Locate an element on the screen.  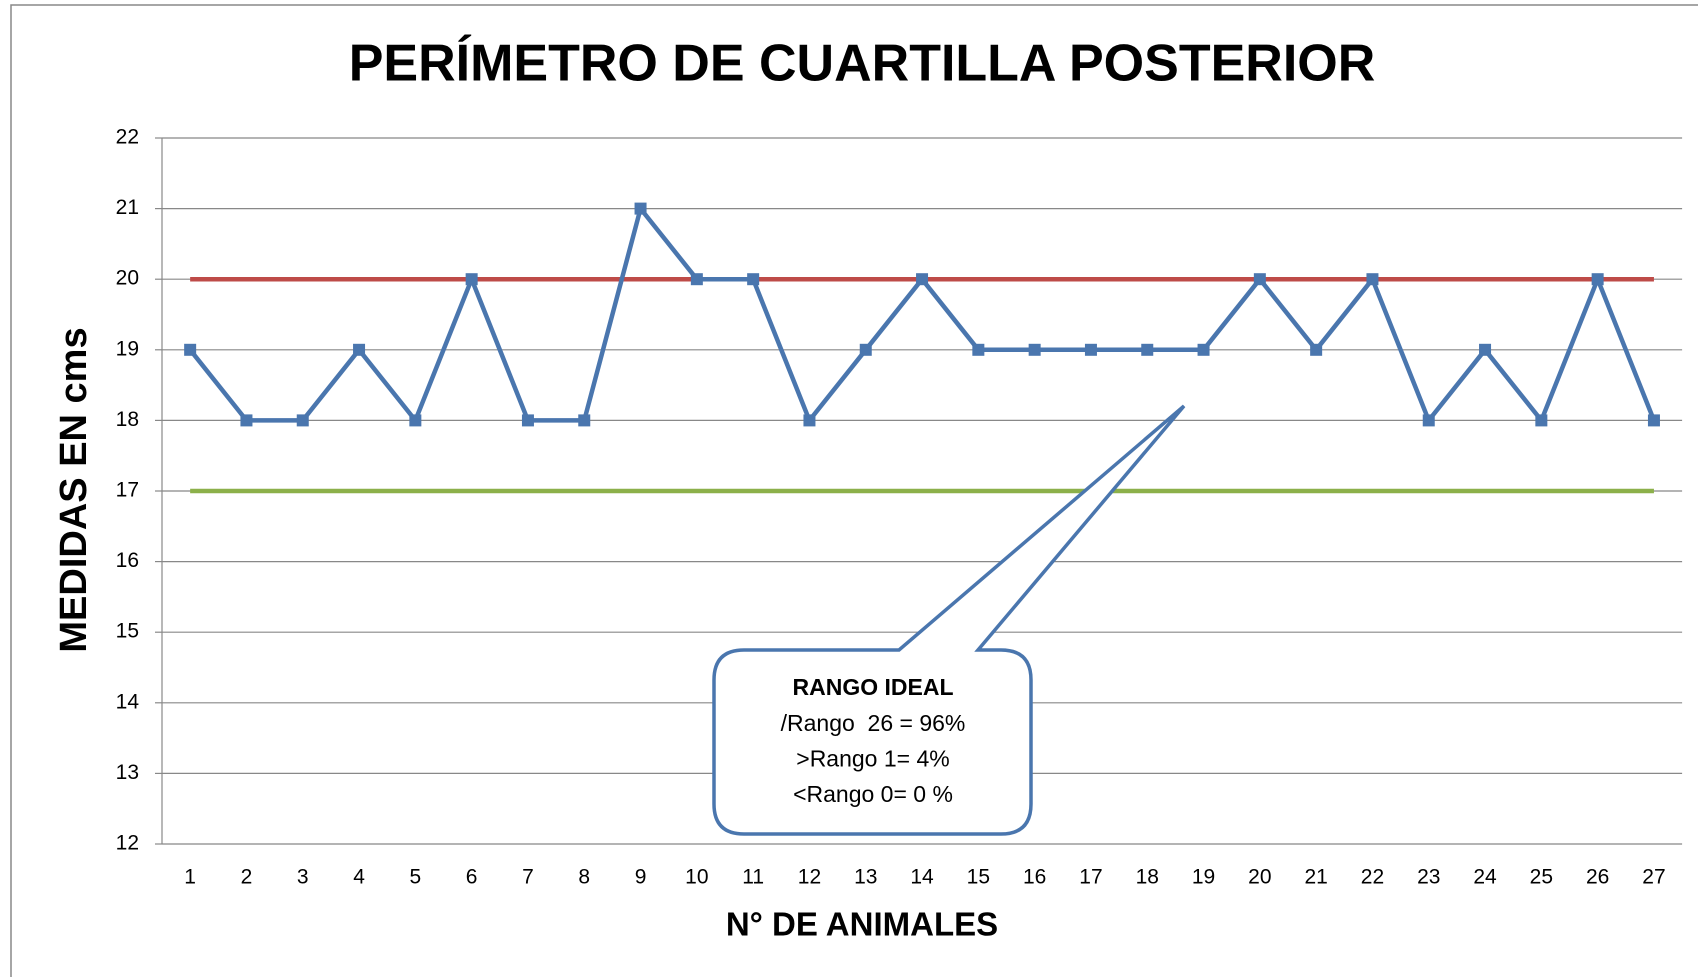
callout-line: /Rango 26 = 96% is located at coordinates (873, 723).